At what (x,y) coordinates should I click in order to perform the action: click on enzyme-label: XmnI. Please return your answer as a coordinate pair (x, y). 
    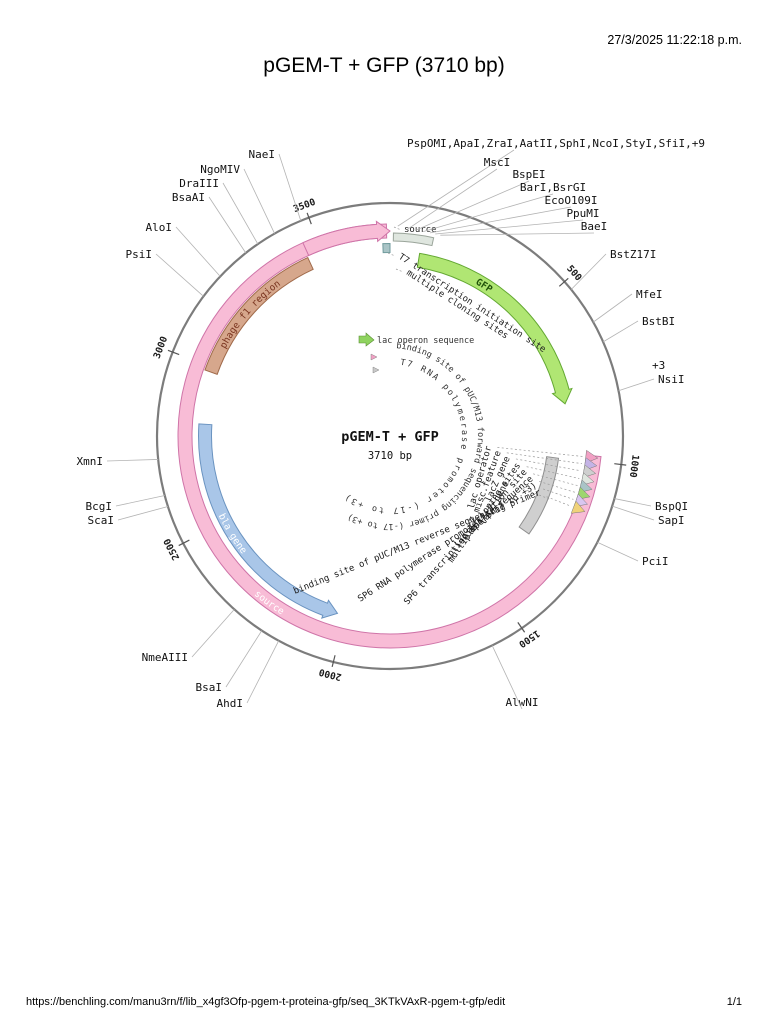
    Looking at the image, I should click on (90, 461).